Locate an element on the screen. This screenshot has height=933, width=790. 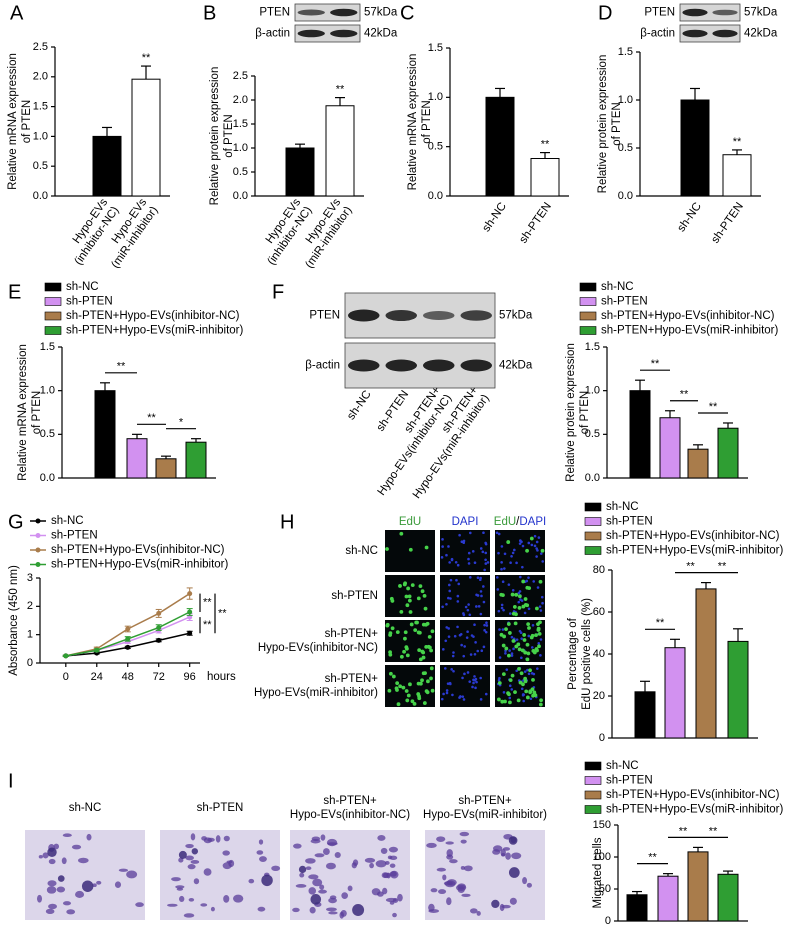
y-tick-label: 1 is located at coordinates (30, 635).